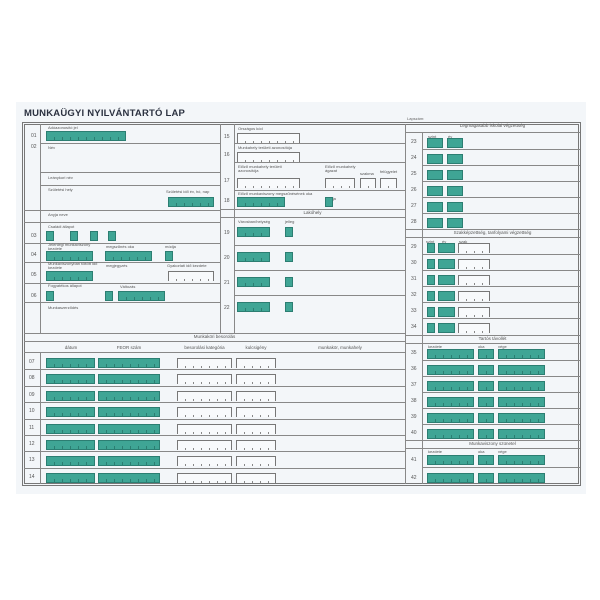 The height and width of the screenshot is (600, 600). What do you see at coordinates (169, 256) in the screenshot?
I see `termination-mode-field` at bounding box center [169, 256].